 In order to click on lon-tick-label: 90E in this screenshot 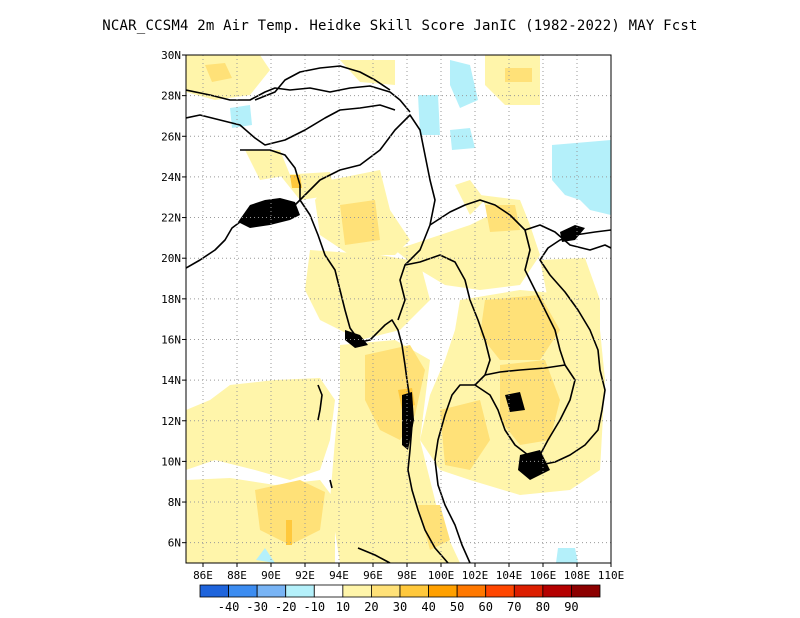, I will do `click(271, 575)`.